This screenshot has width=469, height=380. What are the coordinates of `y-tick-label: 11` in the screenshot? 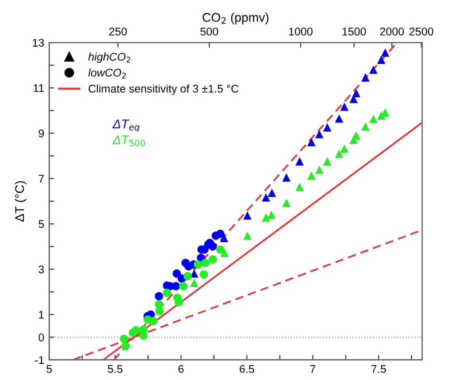 It's located at (39, 88).